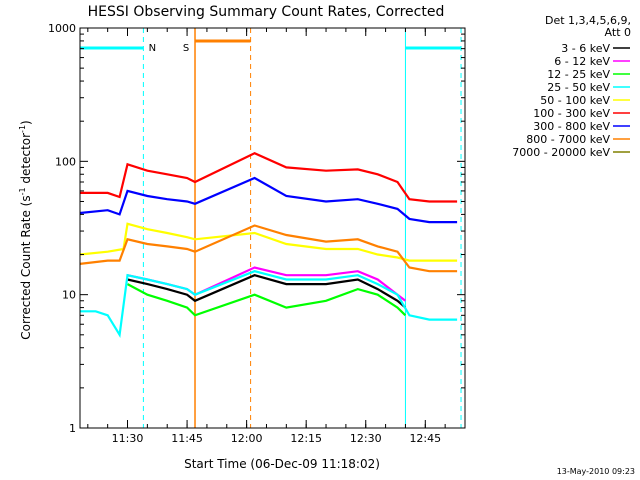 The height and width of the screenshot is (480, 640). Describe the element at coordinates (571, 113) in the screenshot. I see `legend-label-5: 100 - 300 keV` at that location.